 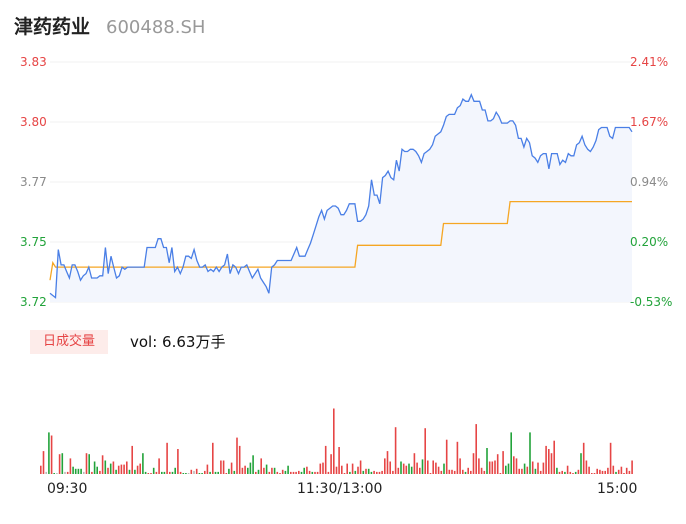 I want to click on stock-name: 津药药业, so click(x=52, y=27).